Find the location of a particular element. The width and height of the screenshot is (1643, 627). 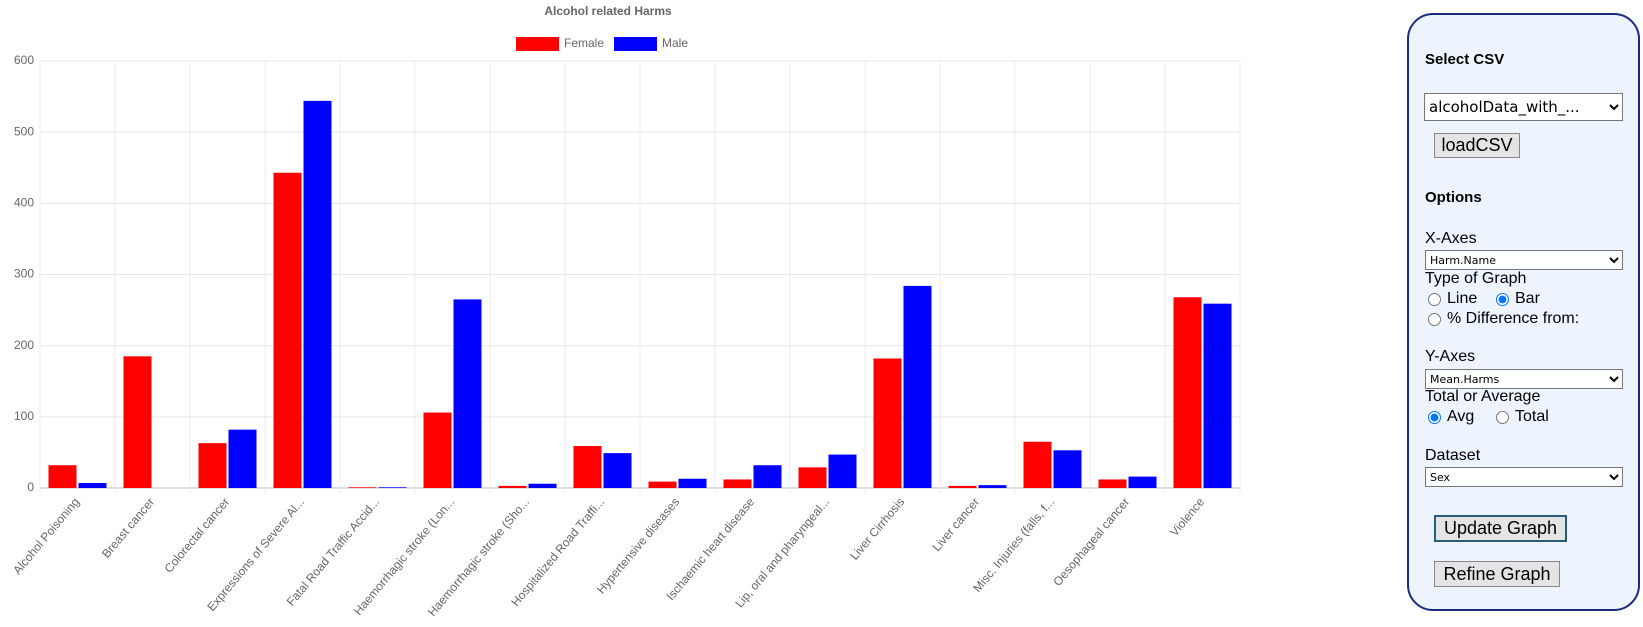

label: Dataset is located at coordinates (1453, 455).